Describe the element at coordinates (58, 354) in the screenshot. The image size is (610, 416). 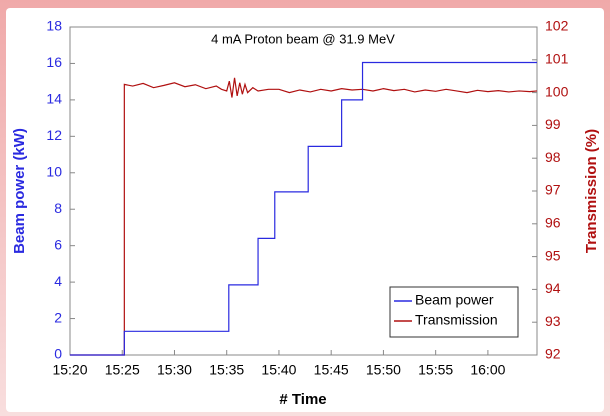
I see `y-tick-label: 0` at that location.